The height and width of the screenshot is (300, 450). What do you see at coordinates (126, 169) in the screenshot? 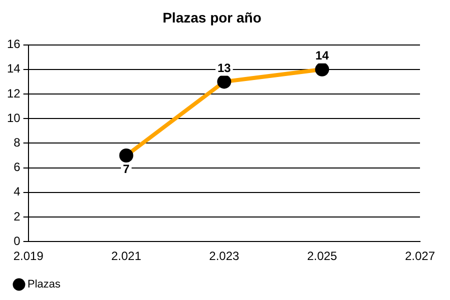
I see `data-label: 7` at bounding box center [126, 169].